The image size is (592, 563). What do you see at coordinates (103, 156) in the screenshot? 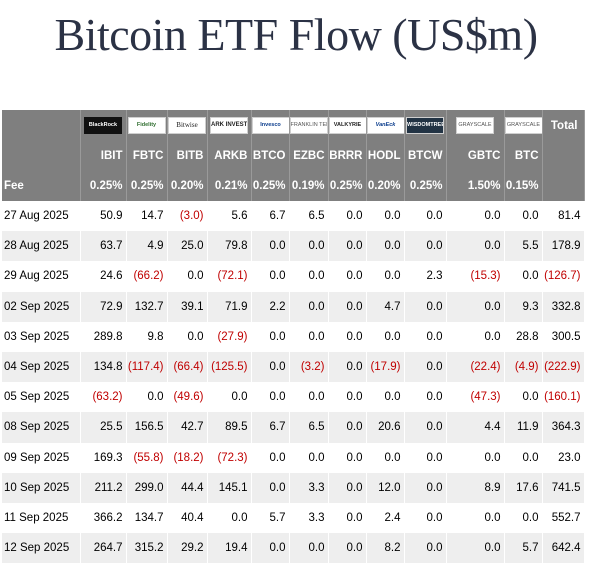
I see `ticker-ibit: IBIT` at bounding box center [103, 156].